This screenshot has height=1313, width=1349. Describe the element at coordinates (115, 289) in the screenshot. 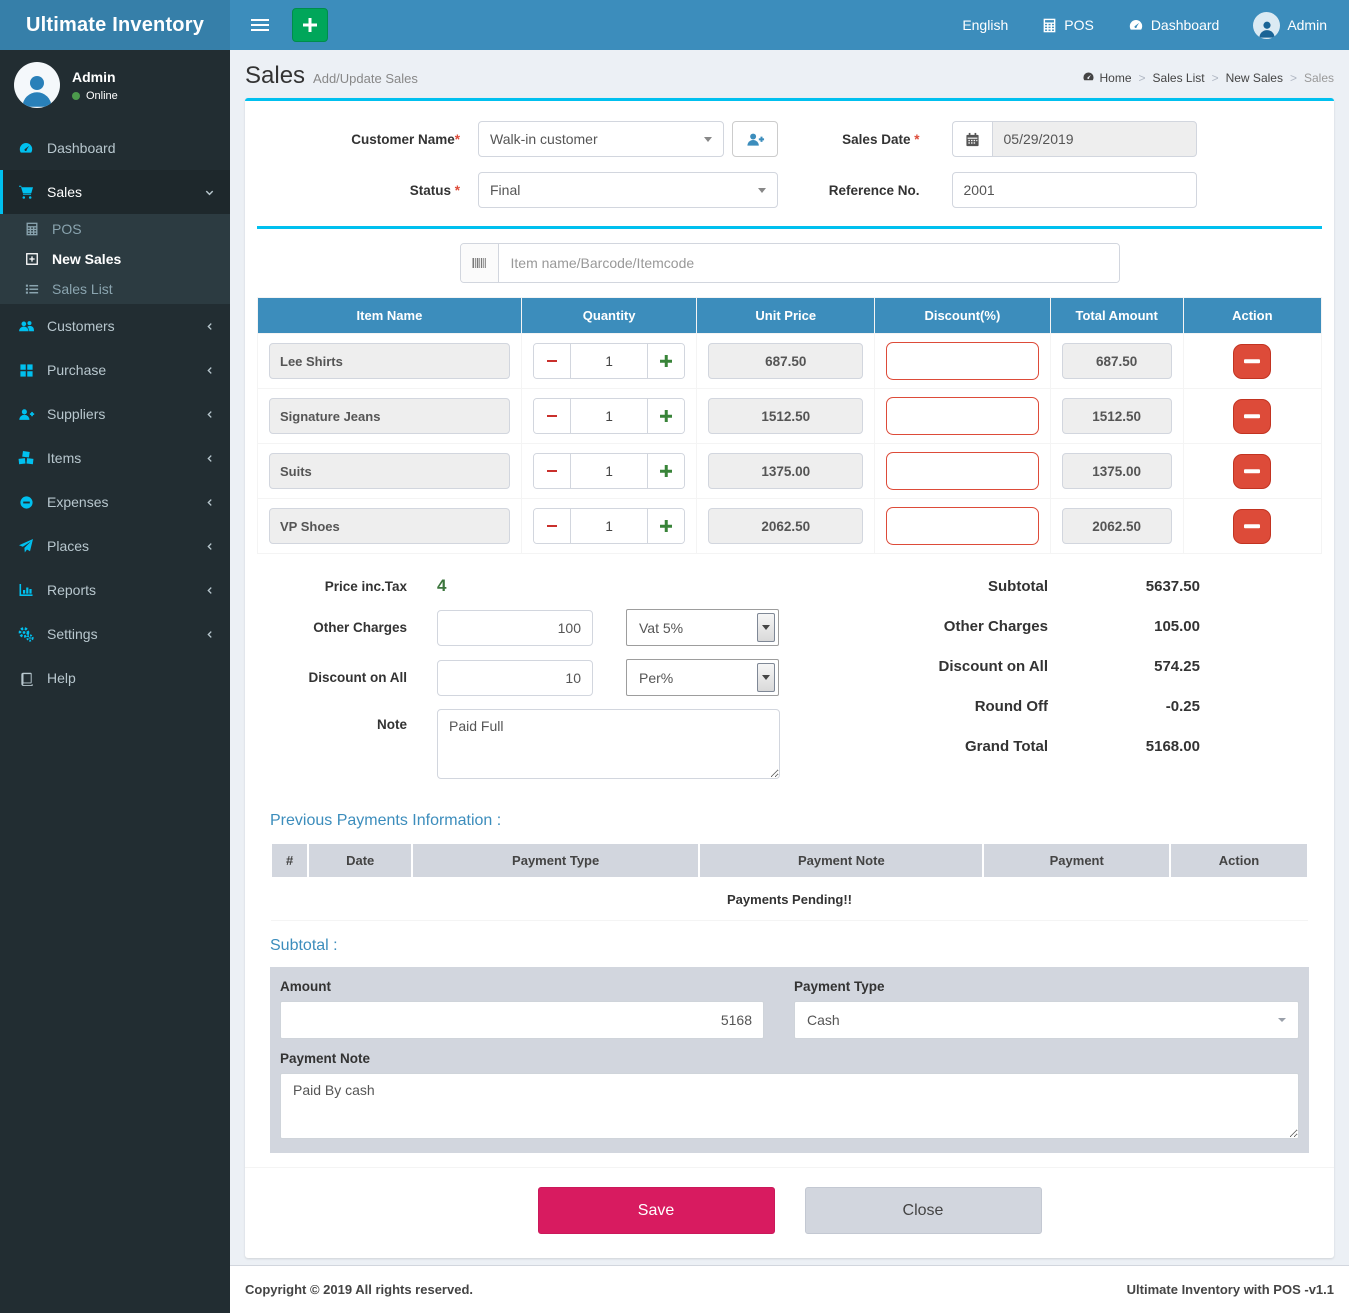

I see `sidebar-item-sales-list: Sales List` at that location.